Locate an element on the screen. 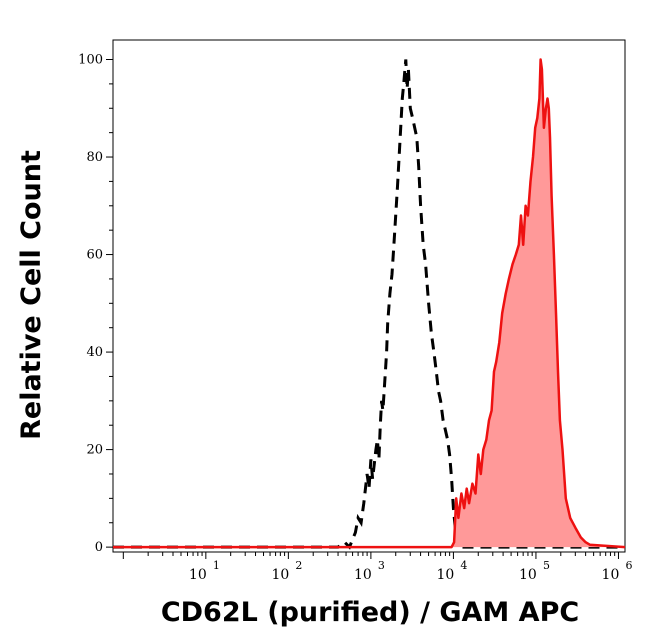 The image size is (646, 641). y-axis-title: Relative Cell Count is located at coordinates (31, 295).